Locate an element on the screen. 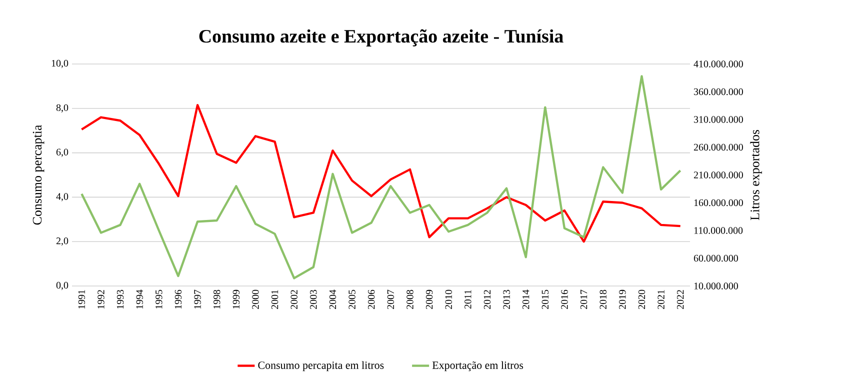  x-tick-label: 1991 is located at coordinates (81, 299).